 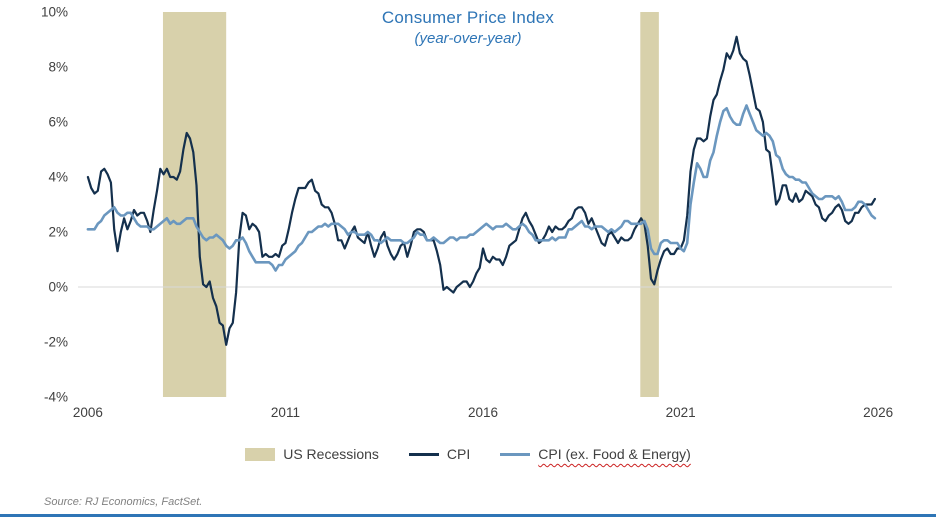 What do you see at coordinates (58, 122) in the screenshot?
I see `y-tick-label: 6%` at bounding box center [58, 122].